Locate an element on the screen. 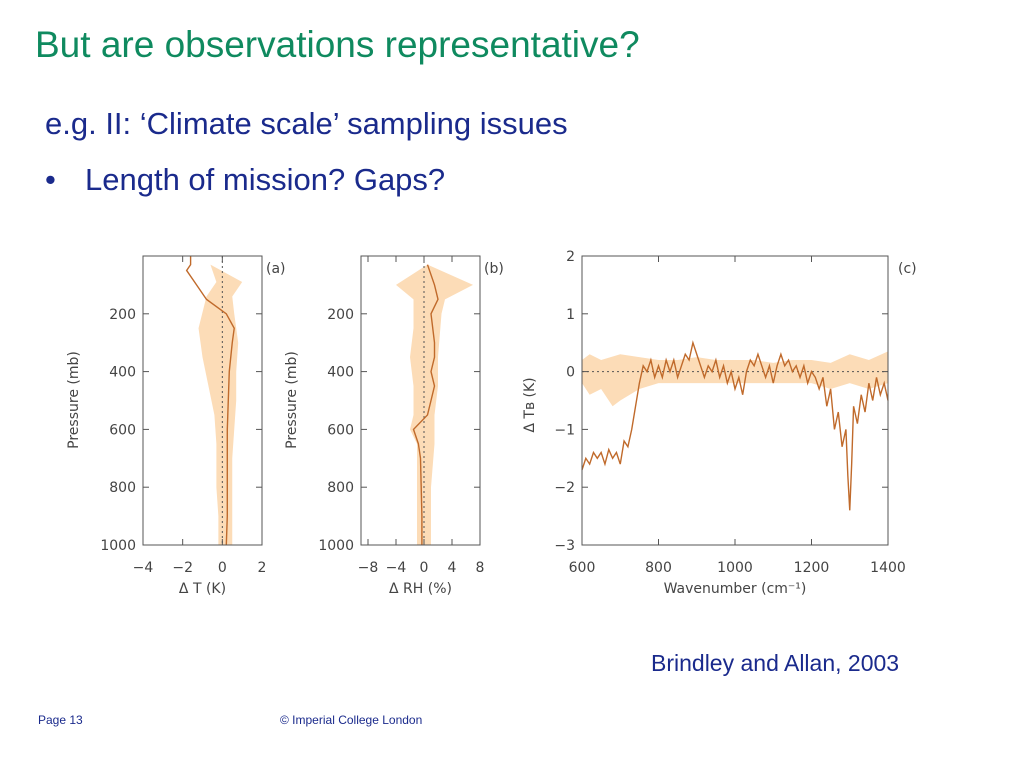 This screenshot has width=1024, height=768. panel-b-y-tick-label: 800 is located at coordinates (340, 488).